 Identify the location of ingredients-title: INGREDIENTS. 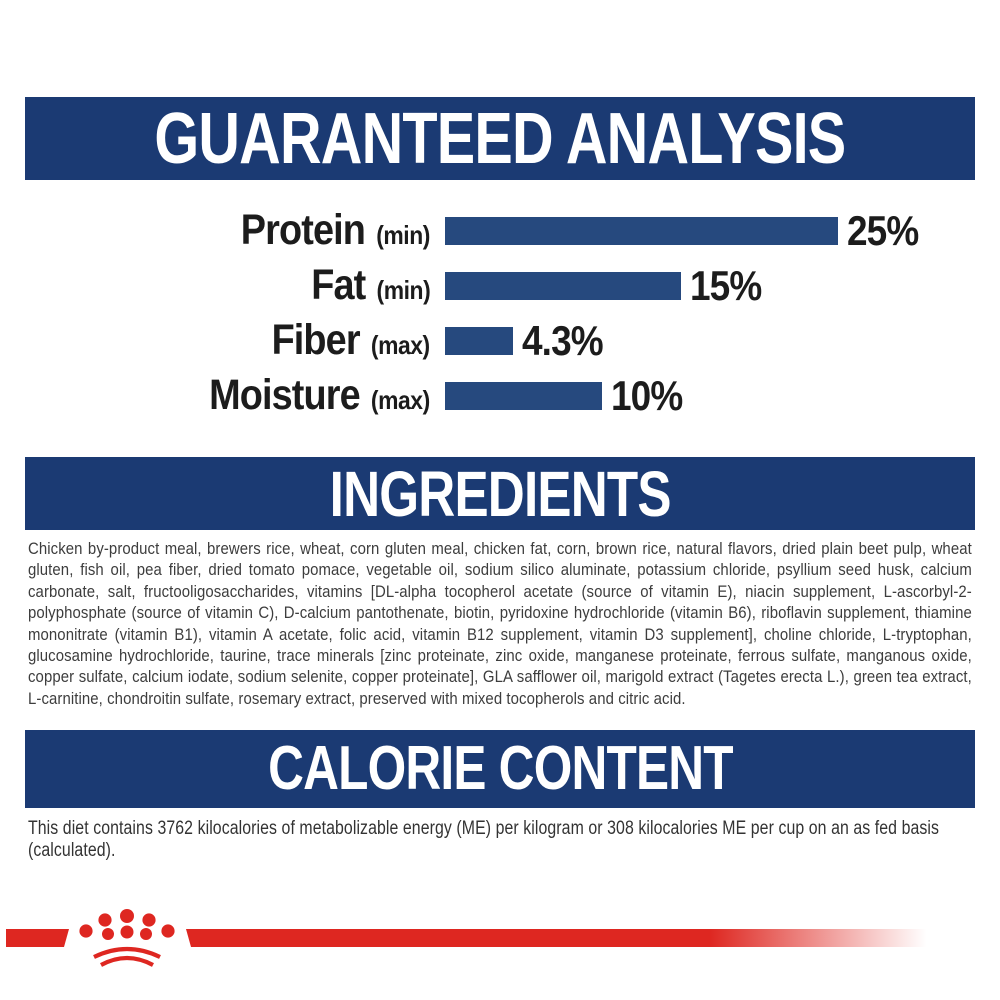
(500, 493).